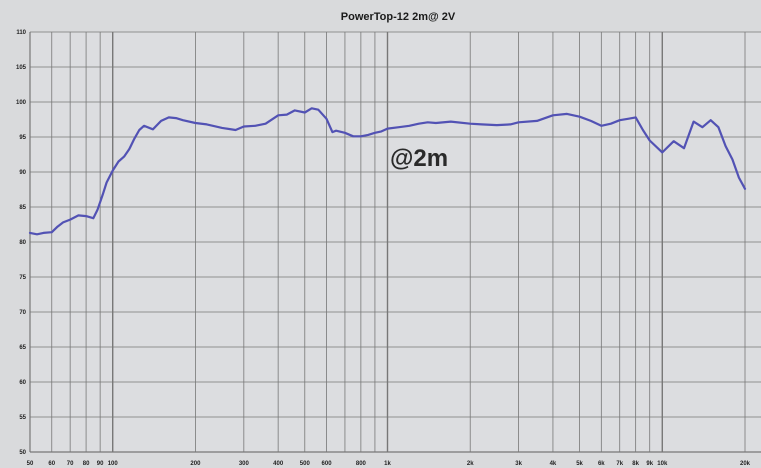 The width and height of the screenshot is (761, 468). What do you see at coordinates (113, 464) in the screenshot?
I see `x-tick-label: 100` at bounding box center [113, 464].